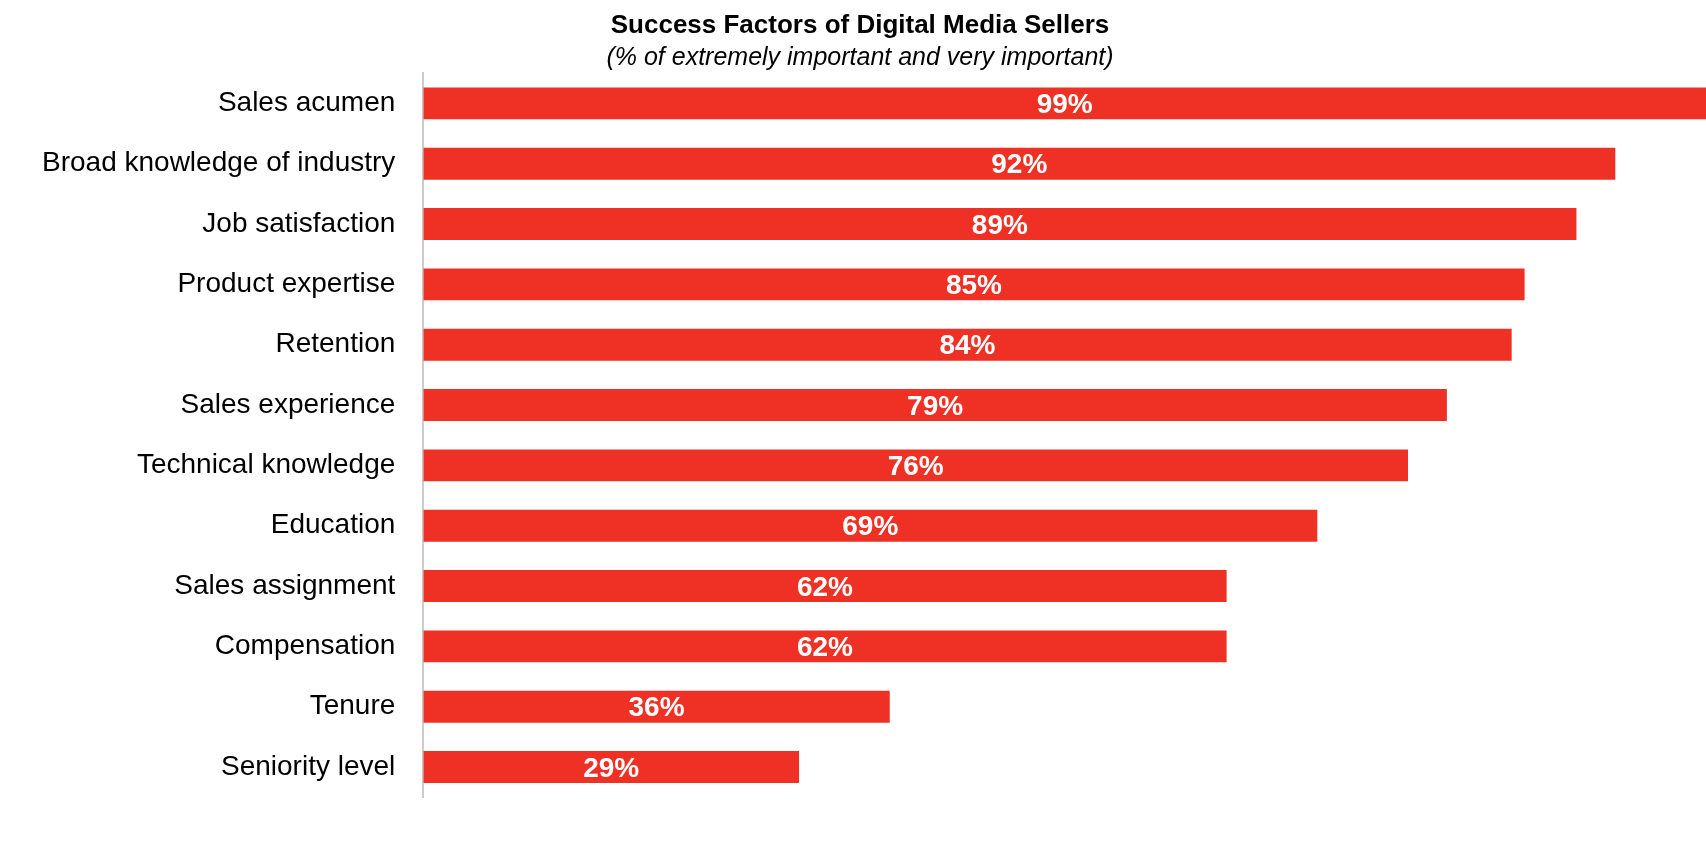 The width and height of the screenshot is (1706, 842). I want to click on data-label: 84%, so click(967, 345).